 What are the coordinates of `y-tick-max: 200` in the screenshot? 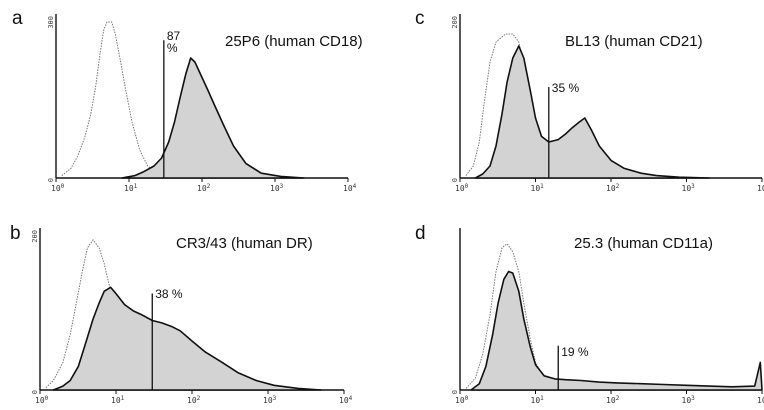 It's located at (455, 22).